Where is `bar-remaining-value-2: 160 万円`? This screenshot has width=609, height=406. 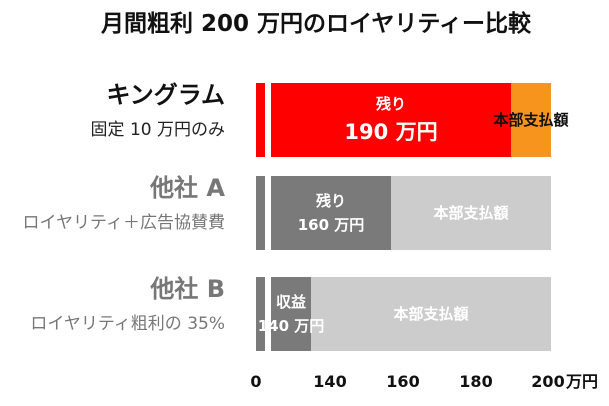
bar-remaining-value-2: 160 万円 is located at coordinates (331, 225).